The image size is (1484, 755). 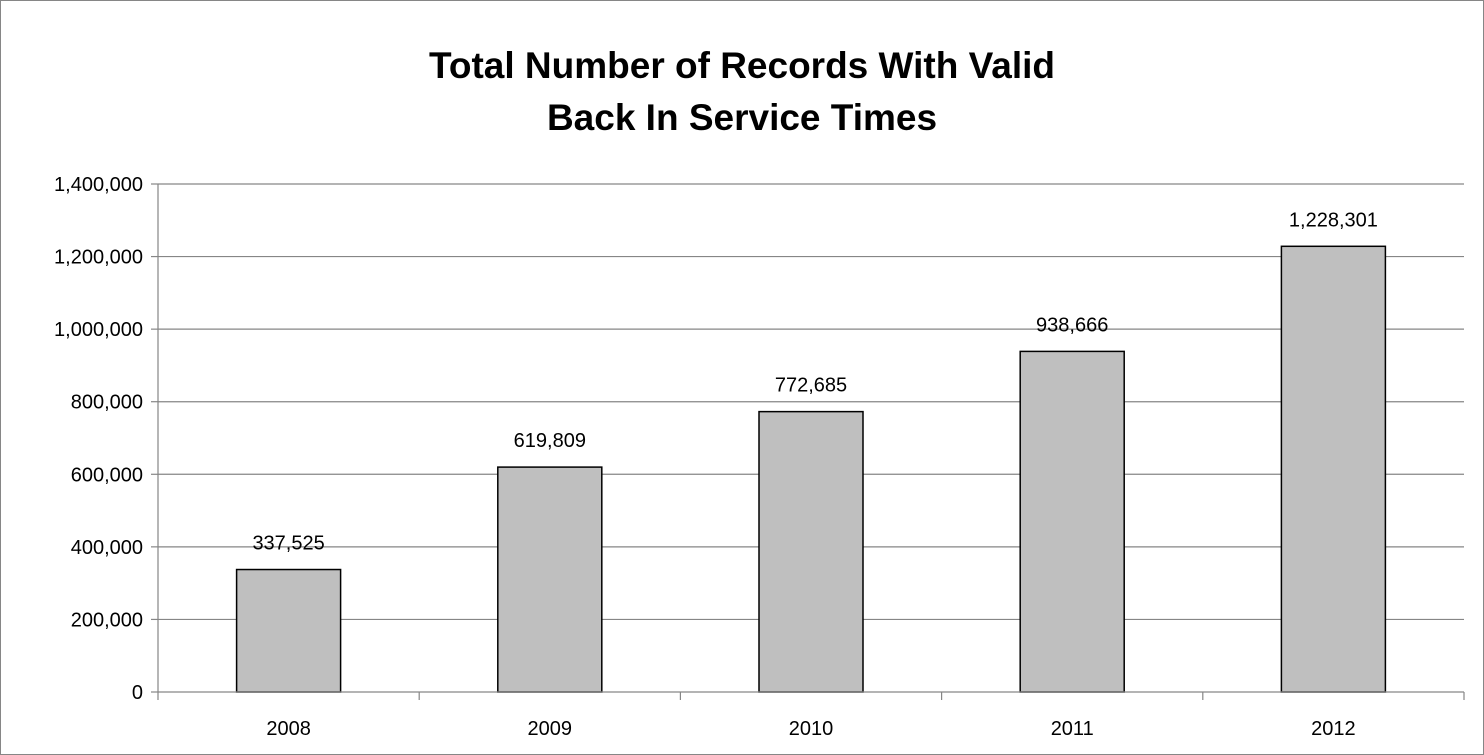 What do you see at coordinates (98, 258) in the screenshot?
I see `y-tick-label: 1,200,000` at bounding box center [98, 258].